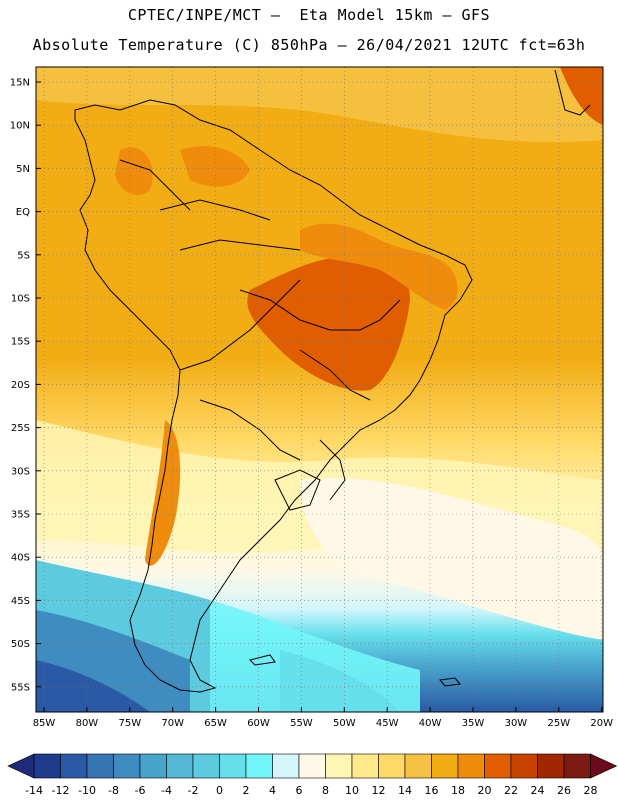  I want to click on latitude-label: 10S, so click(20, 299).